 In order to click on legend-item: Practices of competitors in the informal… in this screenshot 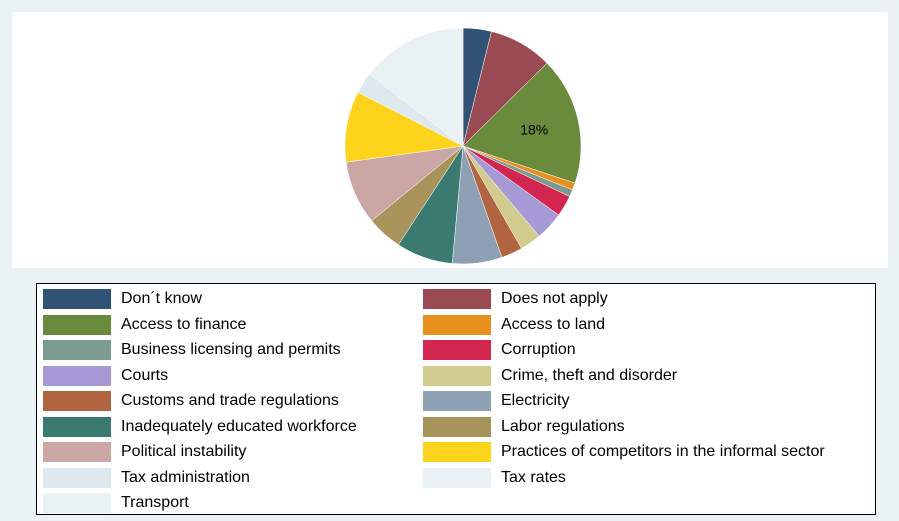, I will do `click(624, 452)`.